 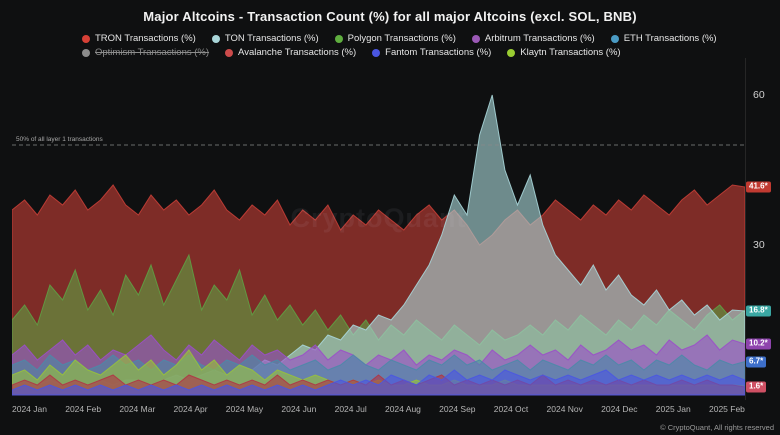 What do you see at coordinates (756, 361) in the screenshot?
I see `latest-value-badge: 6.7*` at bounding box center [756, 361].